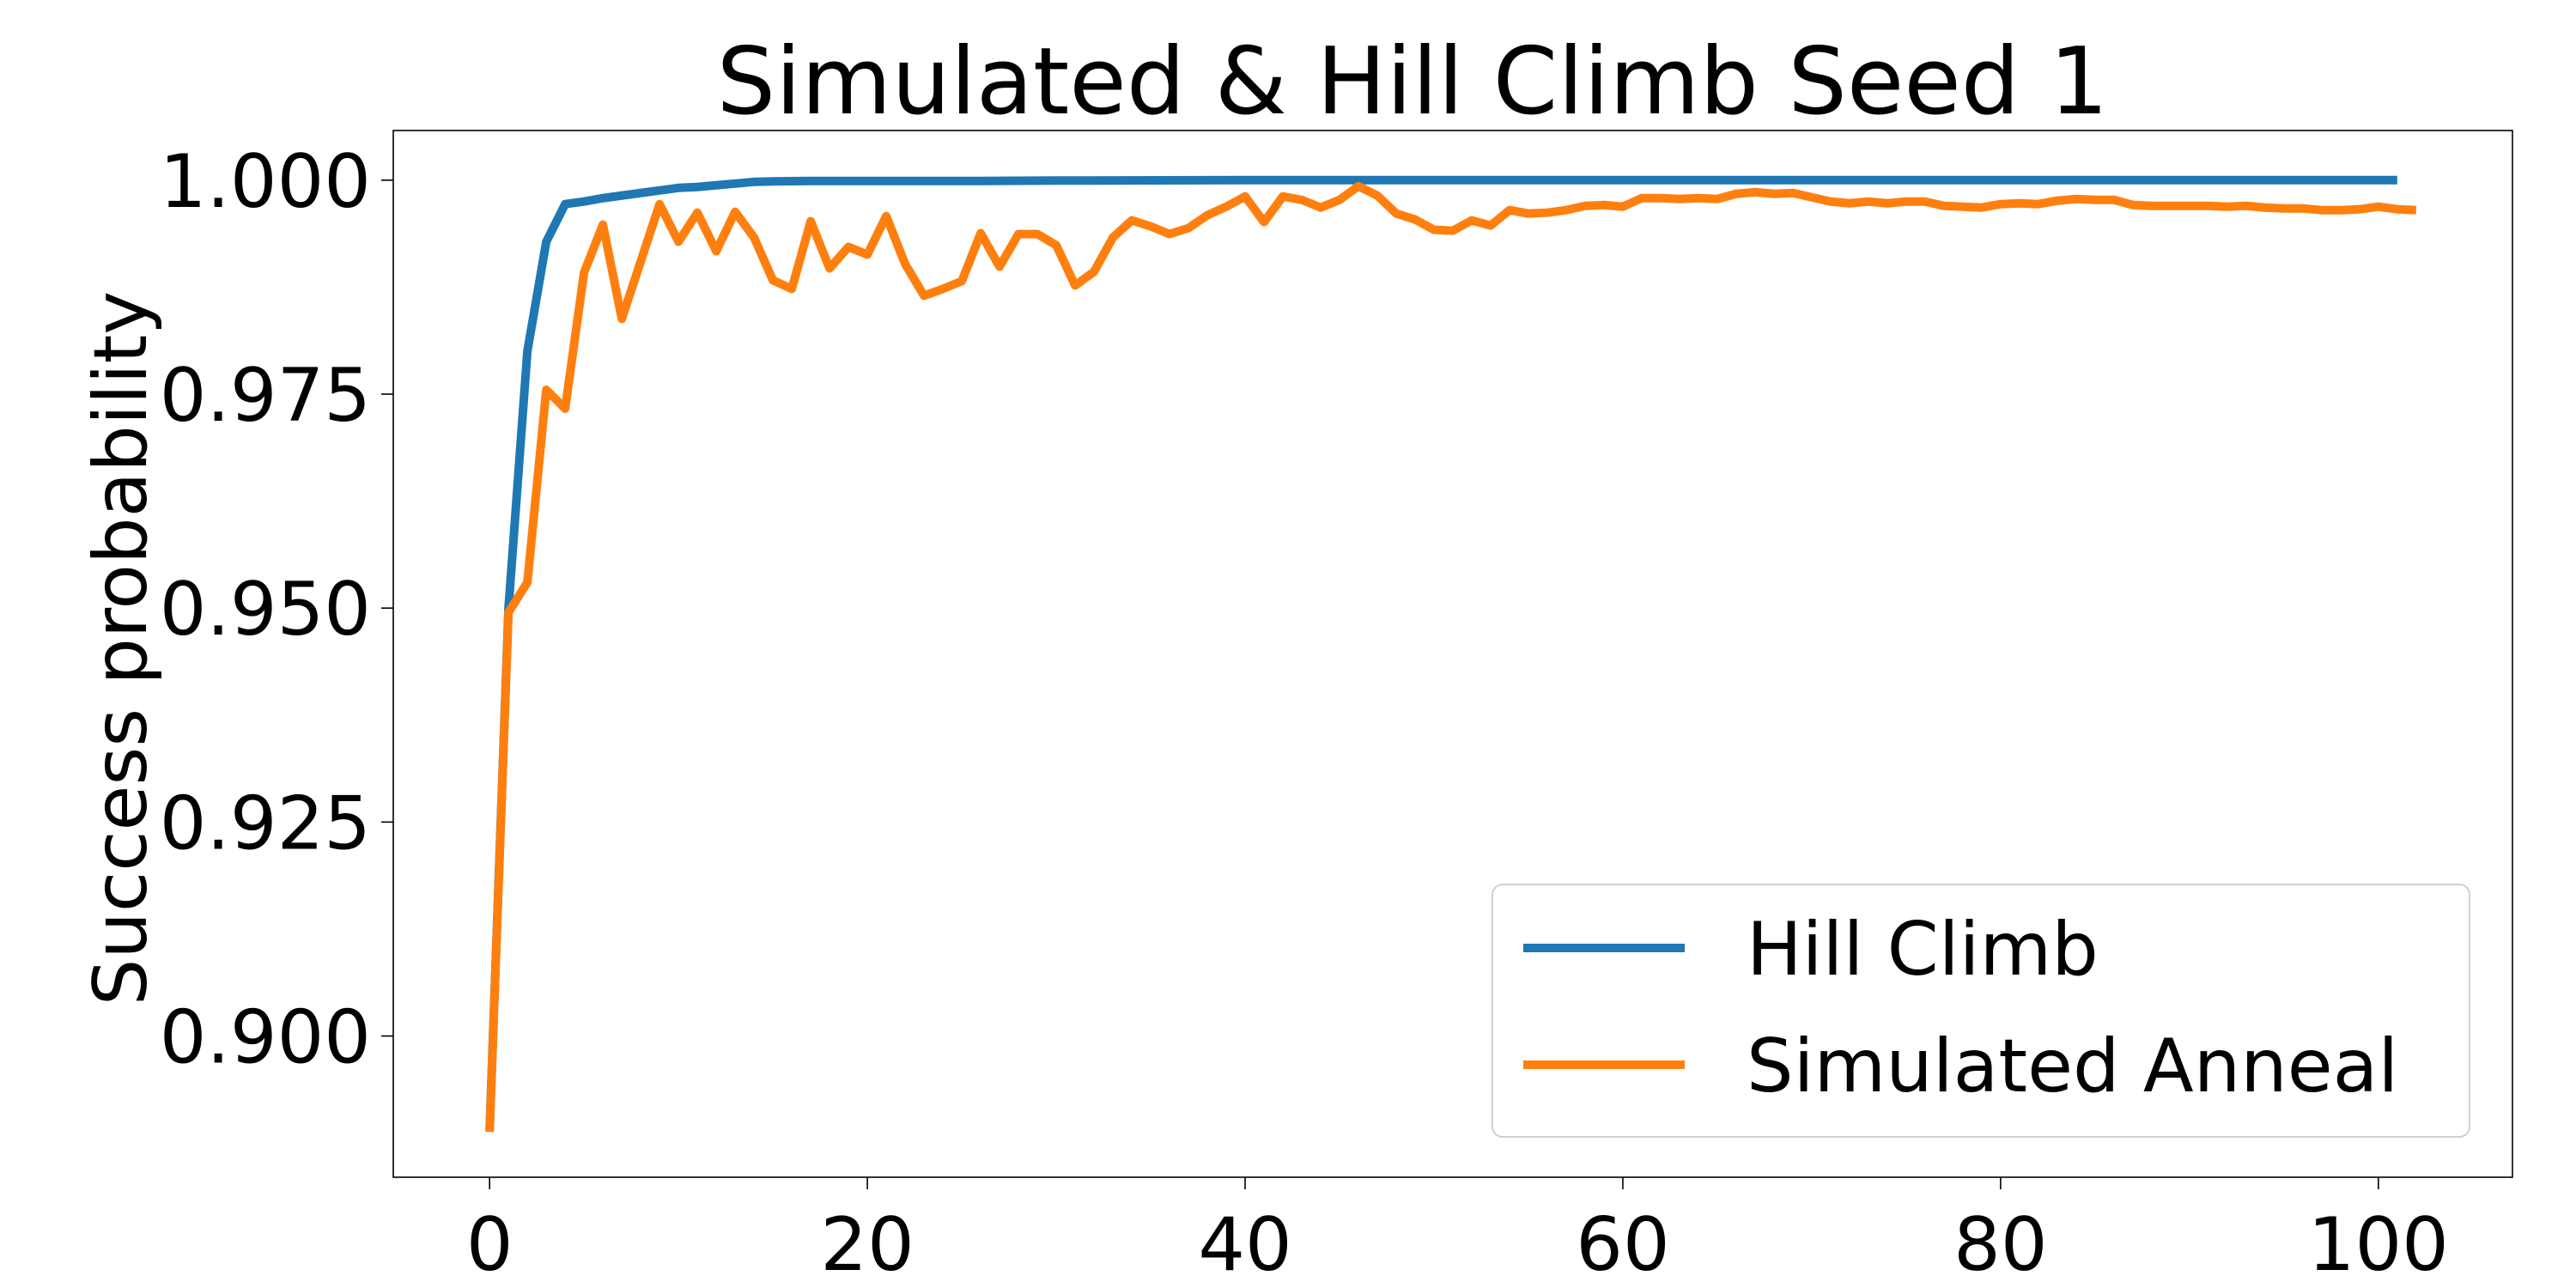 The width and height of the screenshot is (2576, 1288). Describe the element at coordinates (121, 648) in the screenshot. I see `y-axis-label: Success probability` at that location.